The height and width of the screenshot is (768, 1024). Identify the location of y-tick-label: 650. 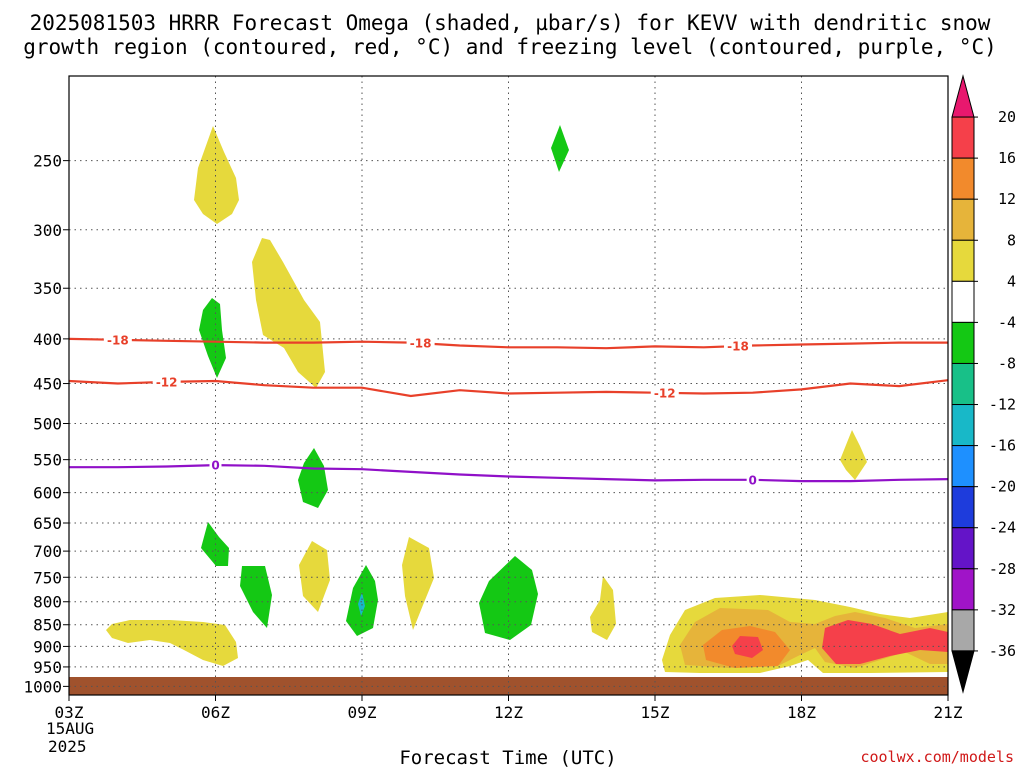
(47, 523).